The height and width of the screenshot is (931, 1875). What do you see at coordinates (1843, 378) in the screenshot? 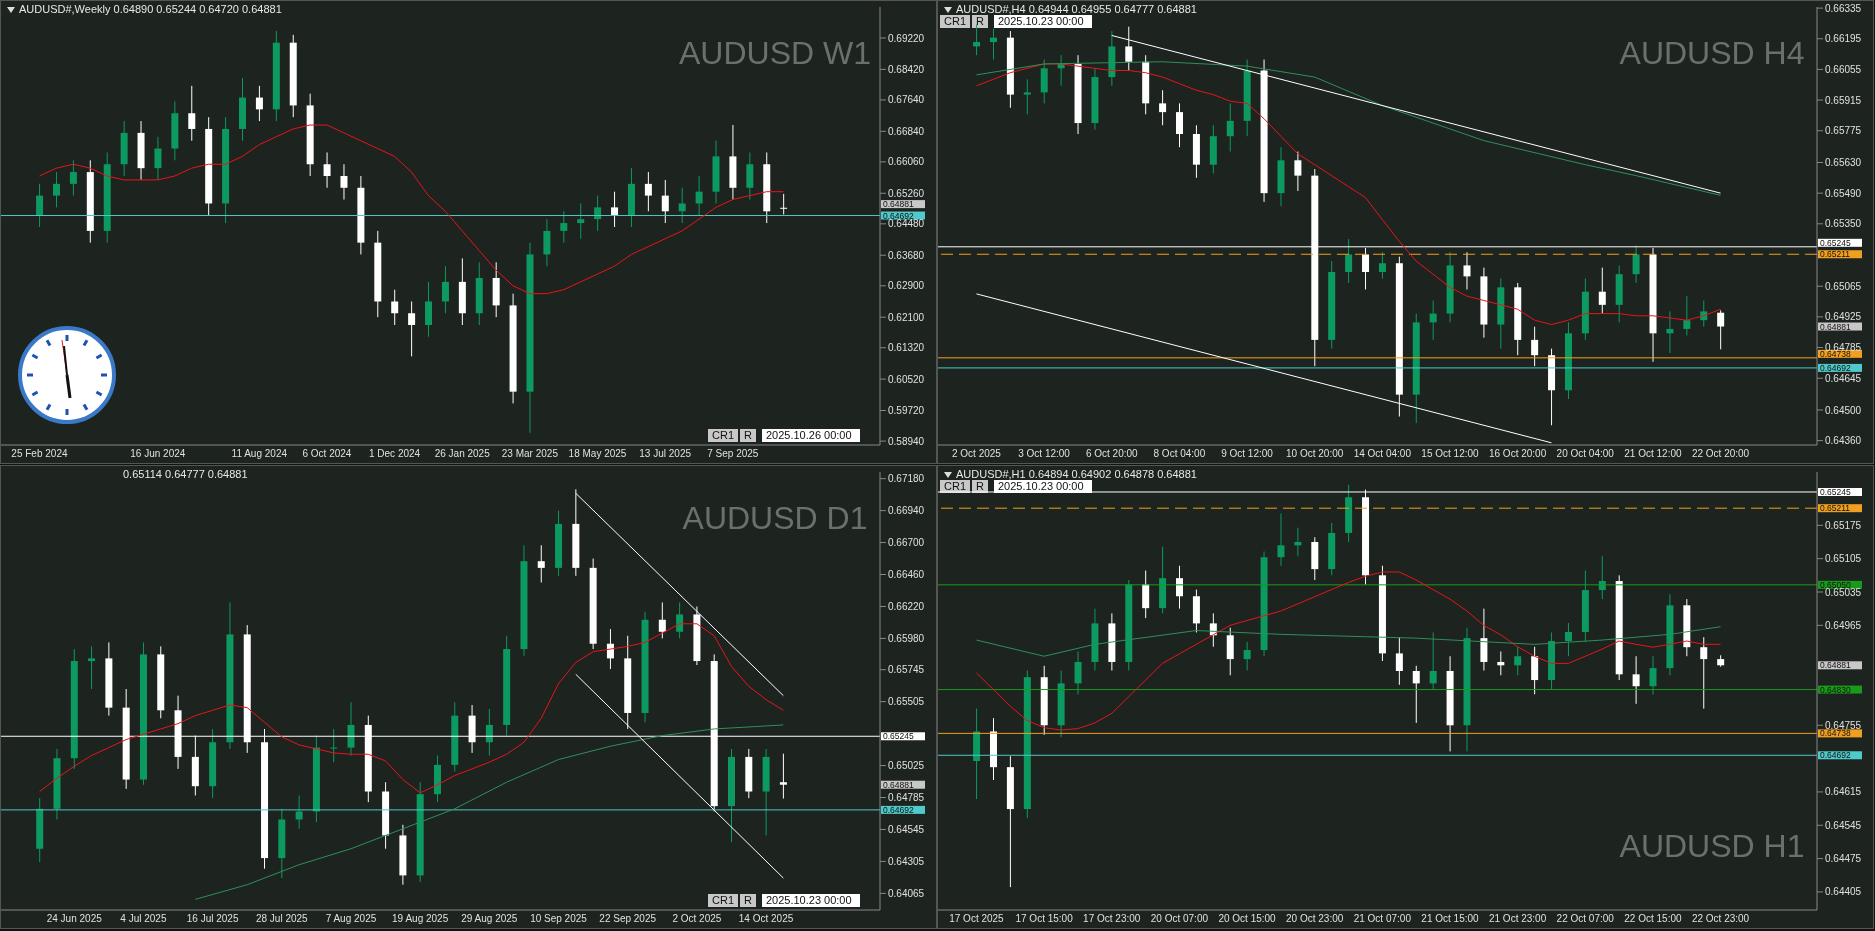
I see `y-tick-label: 0.64645` at bounding box center [1843, 378].